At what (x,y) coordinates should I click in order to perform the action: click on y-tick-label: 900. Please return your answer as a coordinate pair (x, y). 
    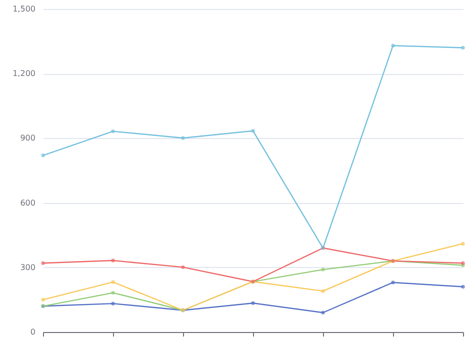
    Looking at the image, I should click on (28, 138).